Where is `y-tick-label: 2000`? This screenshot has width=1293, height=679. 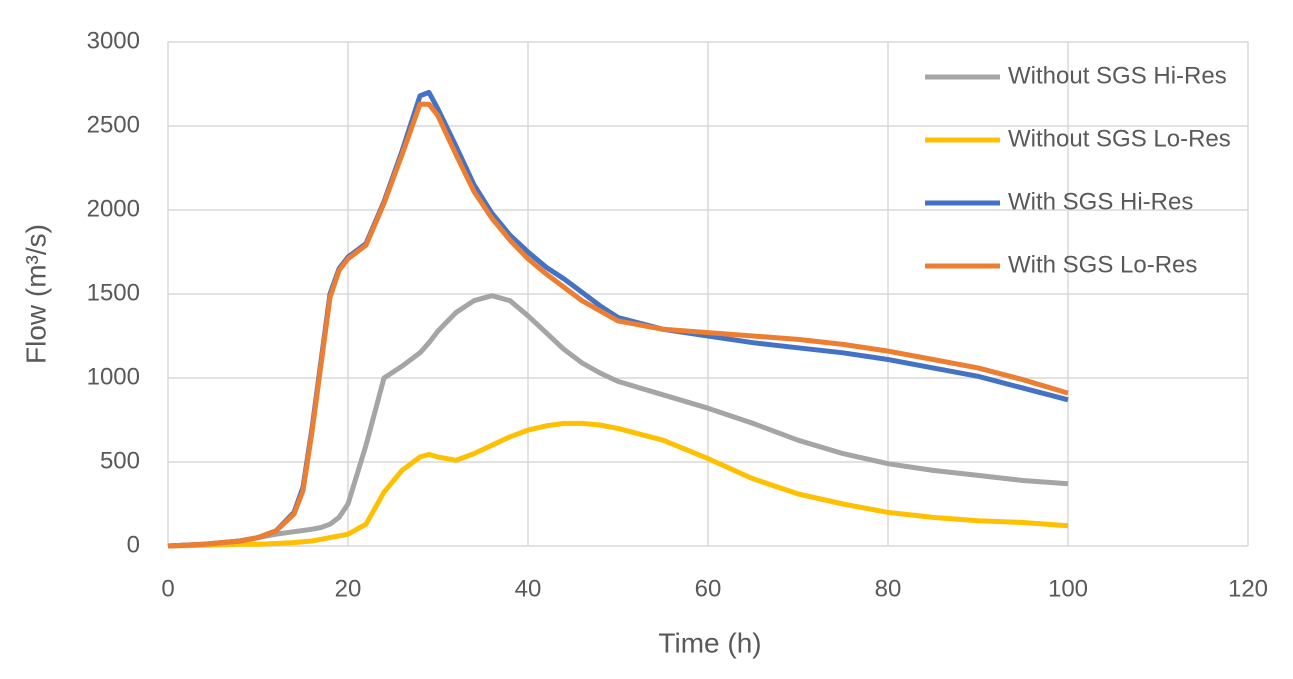
y-tick-label: 2000 is located at coordinates (113, 208).